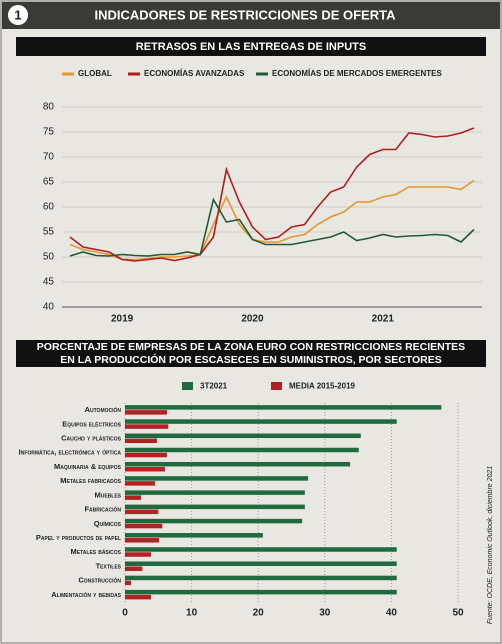 The image size is (502, 644). I want to click on header-bar, so click(251, 15).